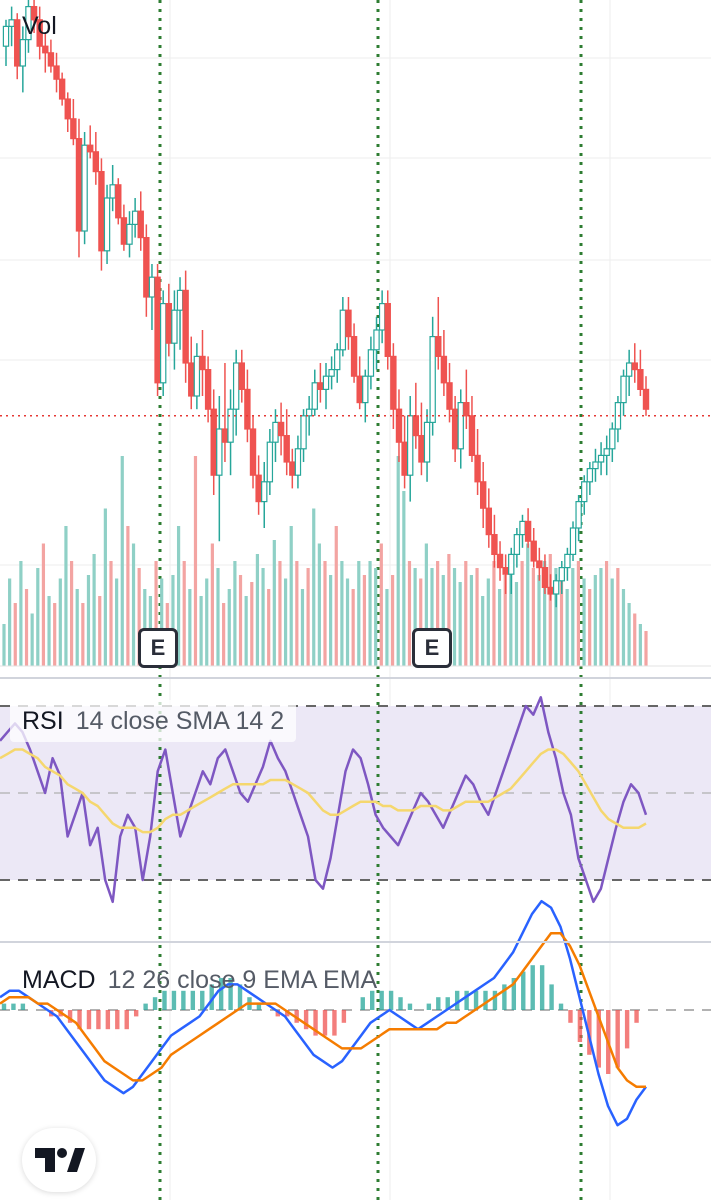 Image resolution: width=711 pixels, height=1200 pixels. Describe the element at coordinates (158, 648) in the screenshot. I see `earnings-badge-1: E` at that location.